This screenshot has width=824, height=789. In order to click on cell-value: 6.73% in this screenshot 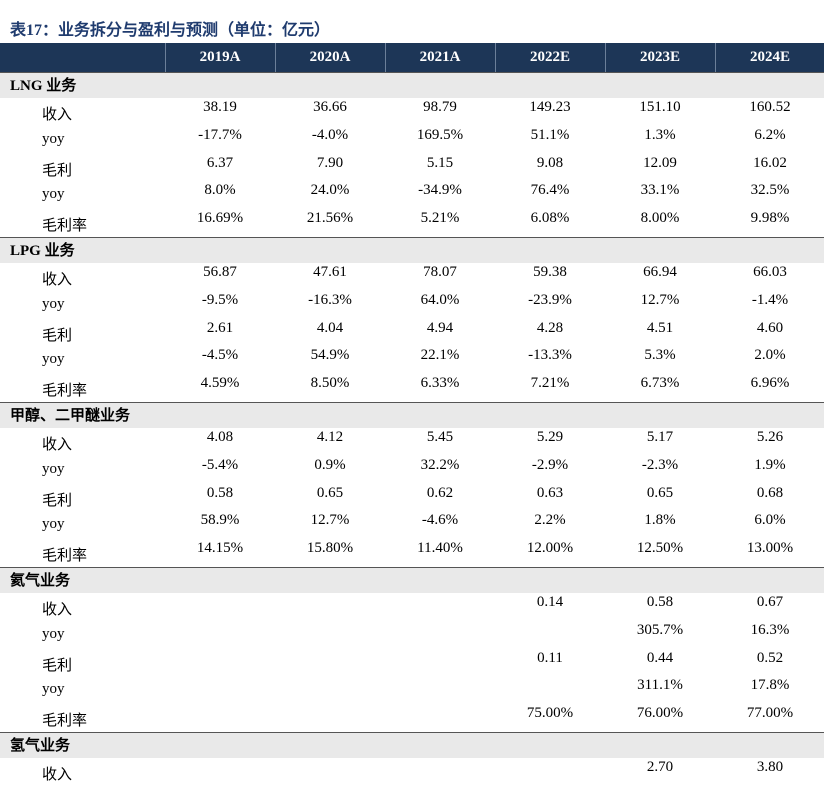, I will do `click(660, 383)`.